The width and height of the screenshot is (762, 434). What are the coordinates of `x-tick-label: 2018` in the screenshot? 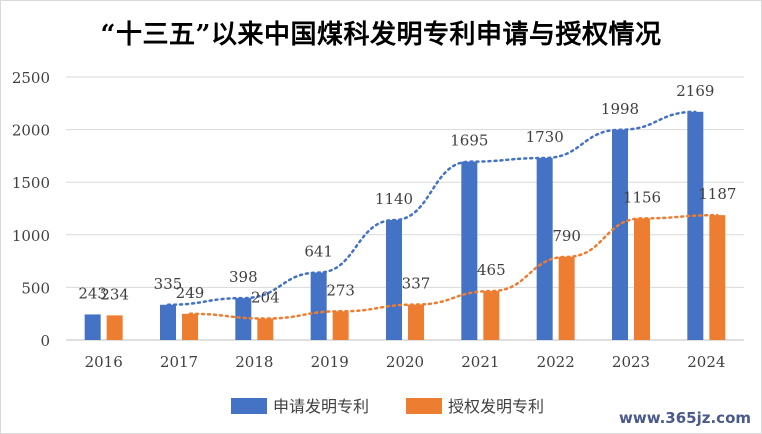 It's located at (254, 362).